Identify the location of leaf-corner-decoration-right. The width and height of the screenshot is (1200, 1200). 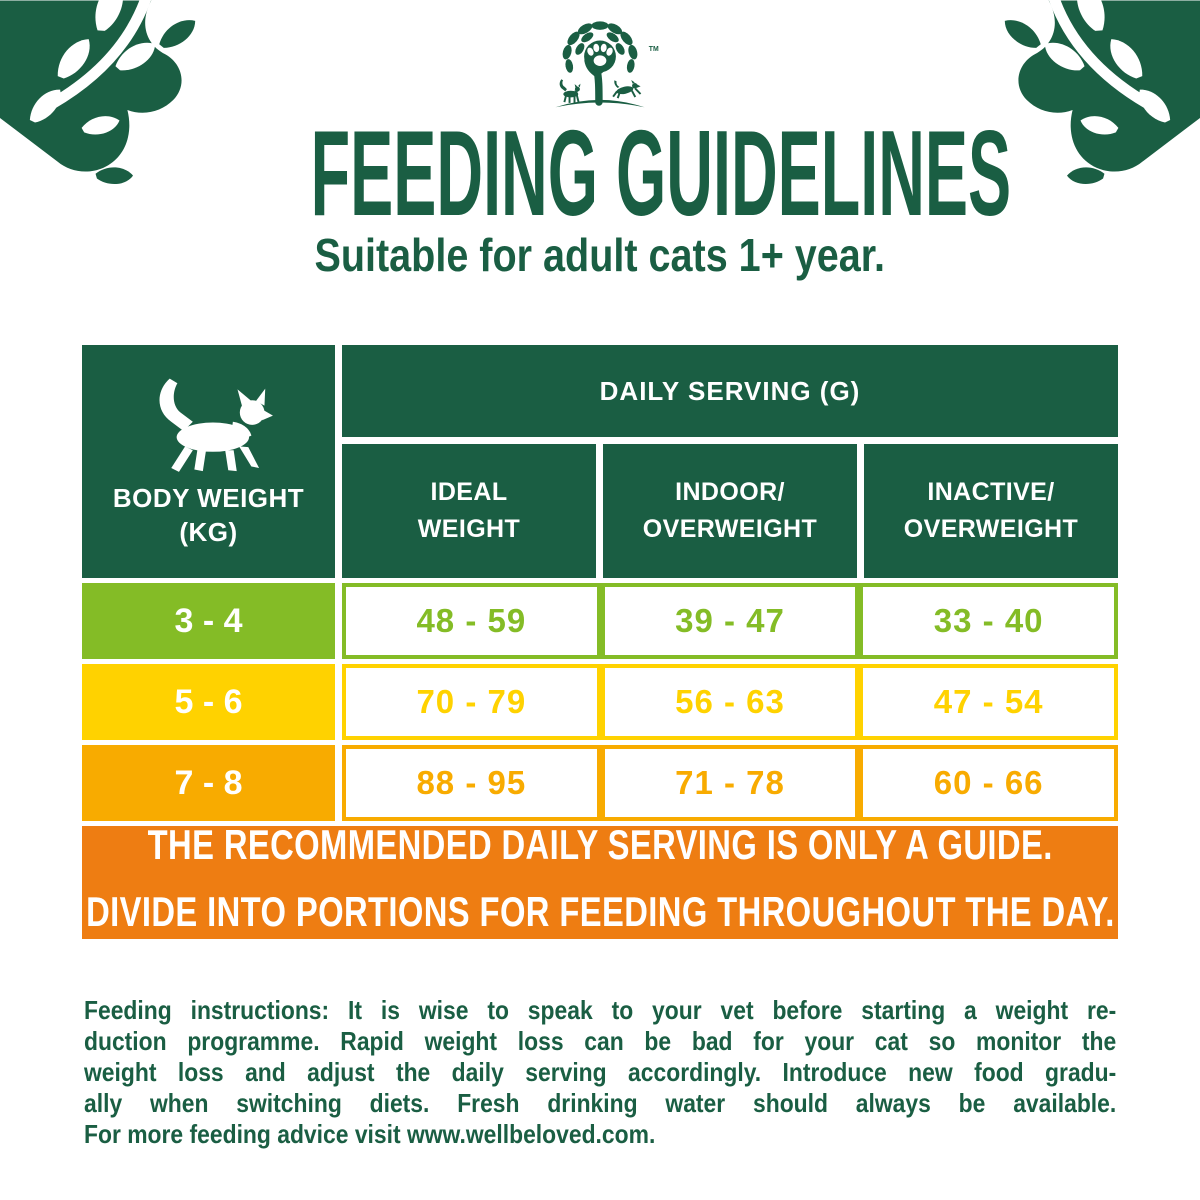
(1102, 92).